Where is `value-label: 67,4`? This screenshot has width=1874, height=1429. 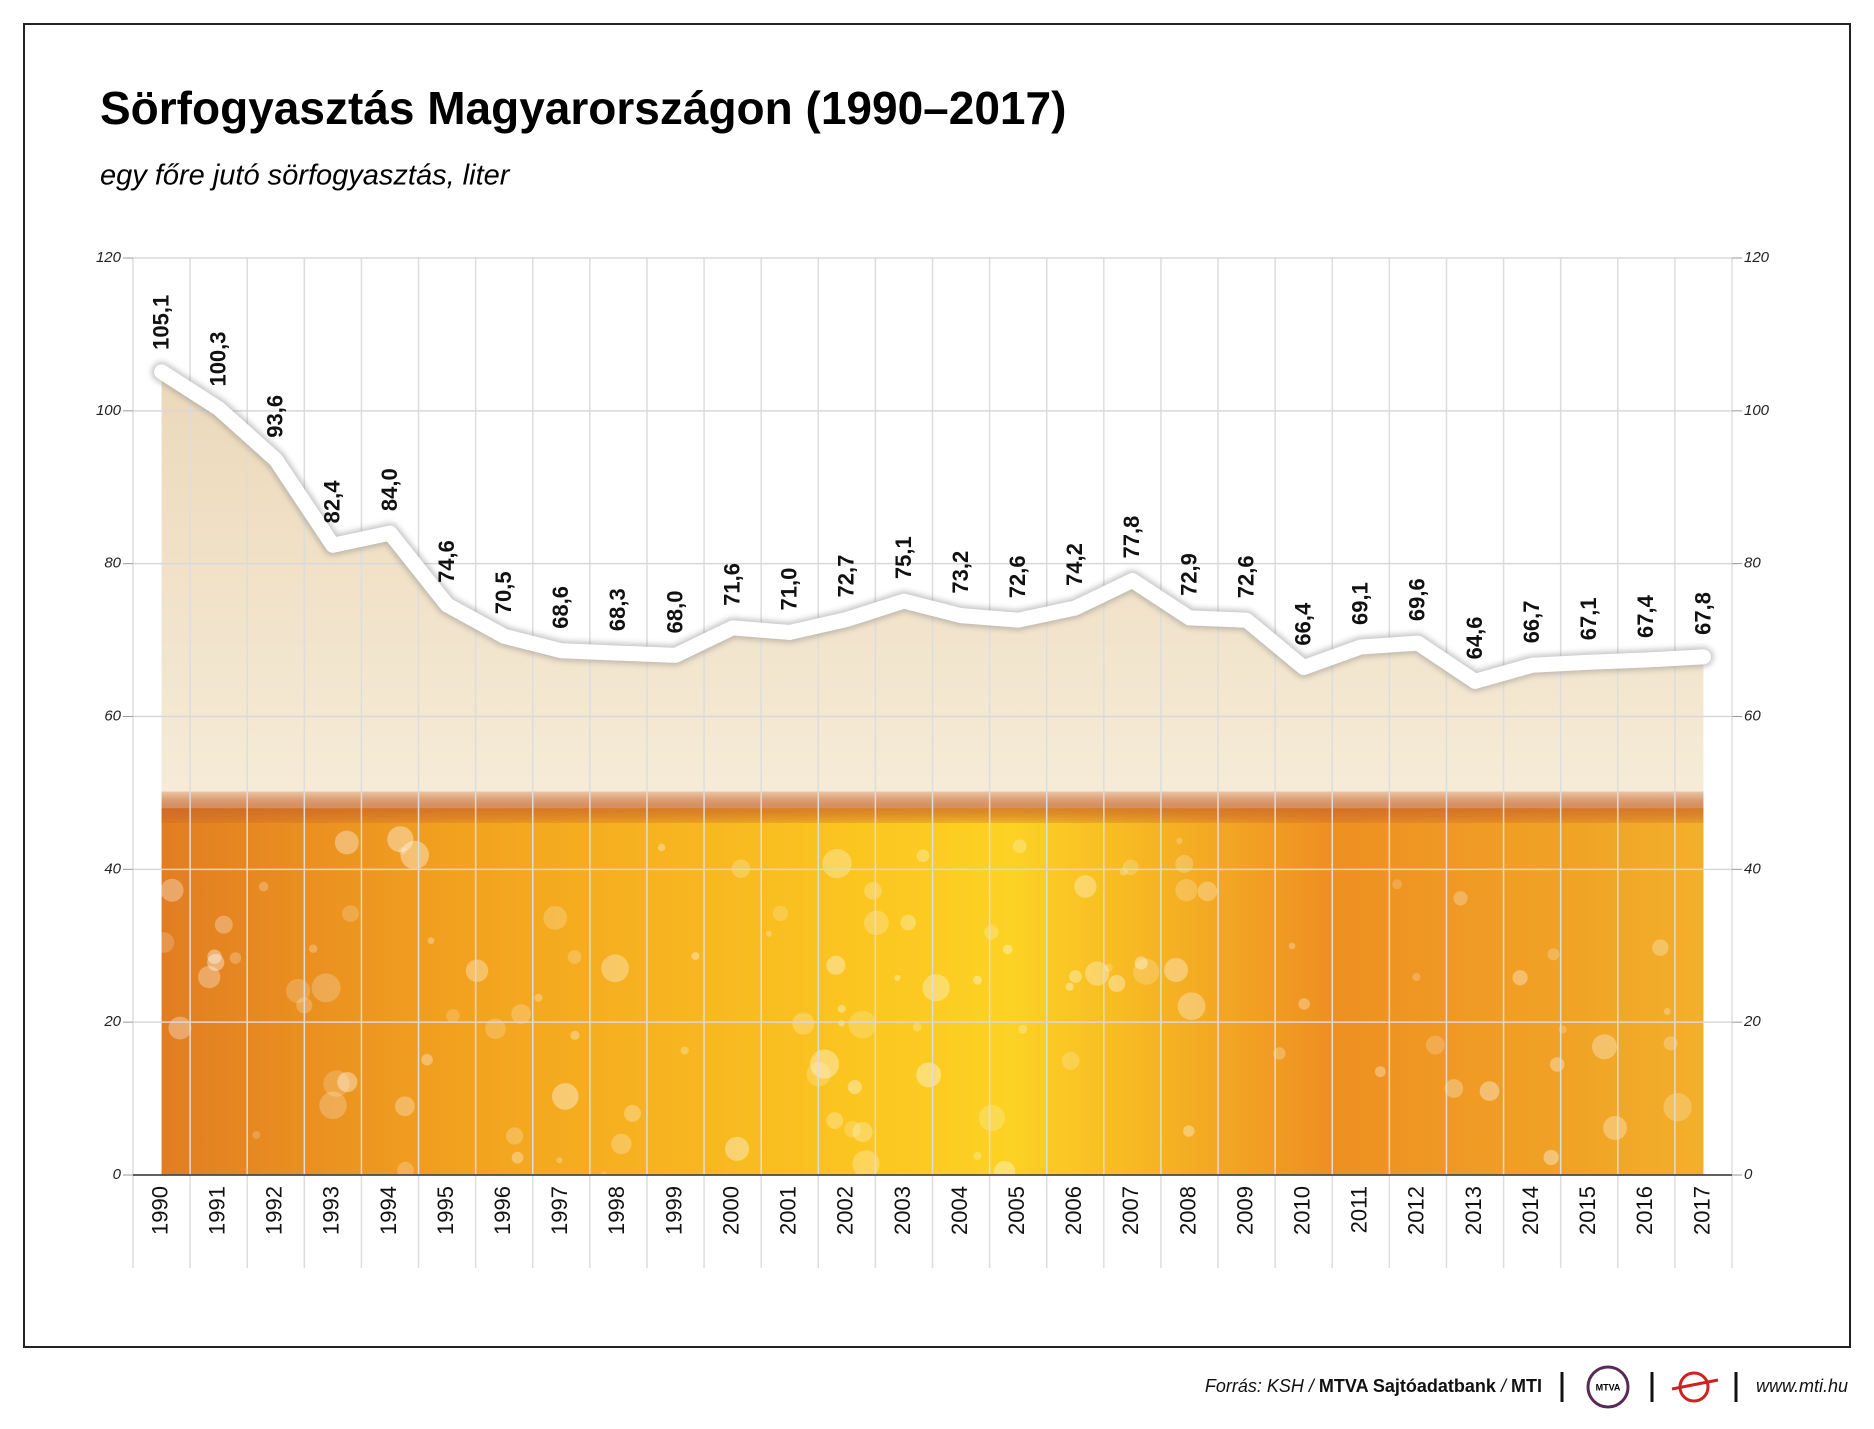
value-label: 67,4 is located at coordinates (1645, 616).